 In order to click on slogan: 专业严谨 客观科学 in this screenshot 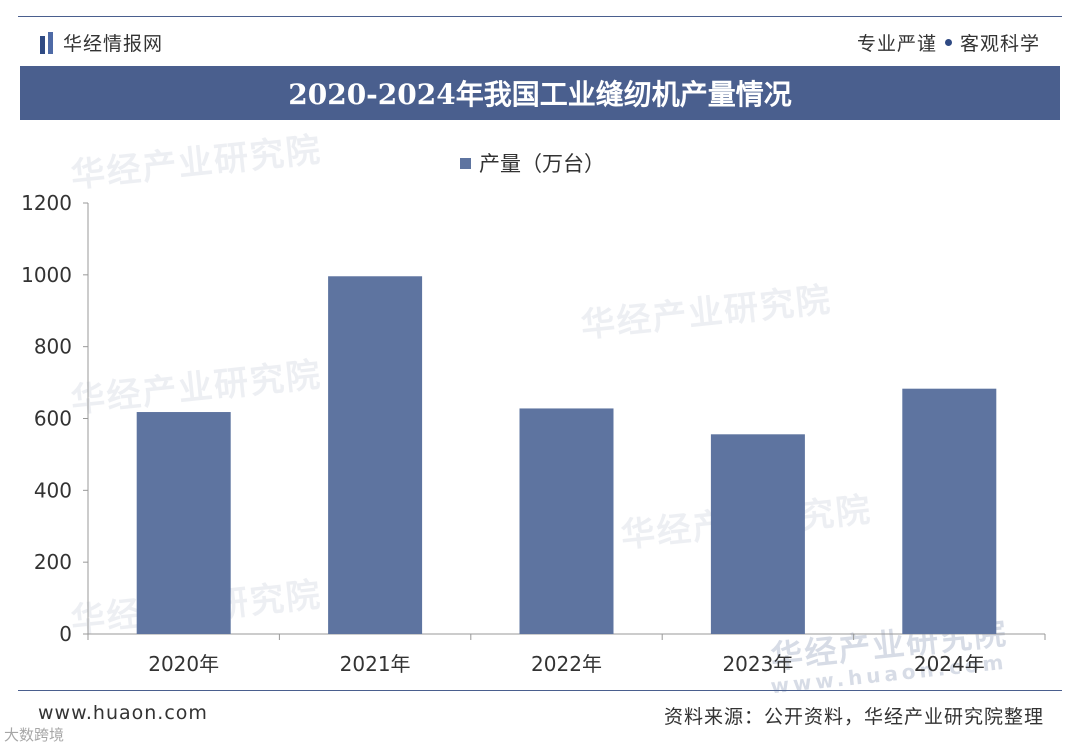, I will do `click(948, 42)`.